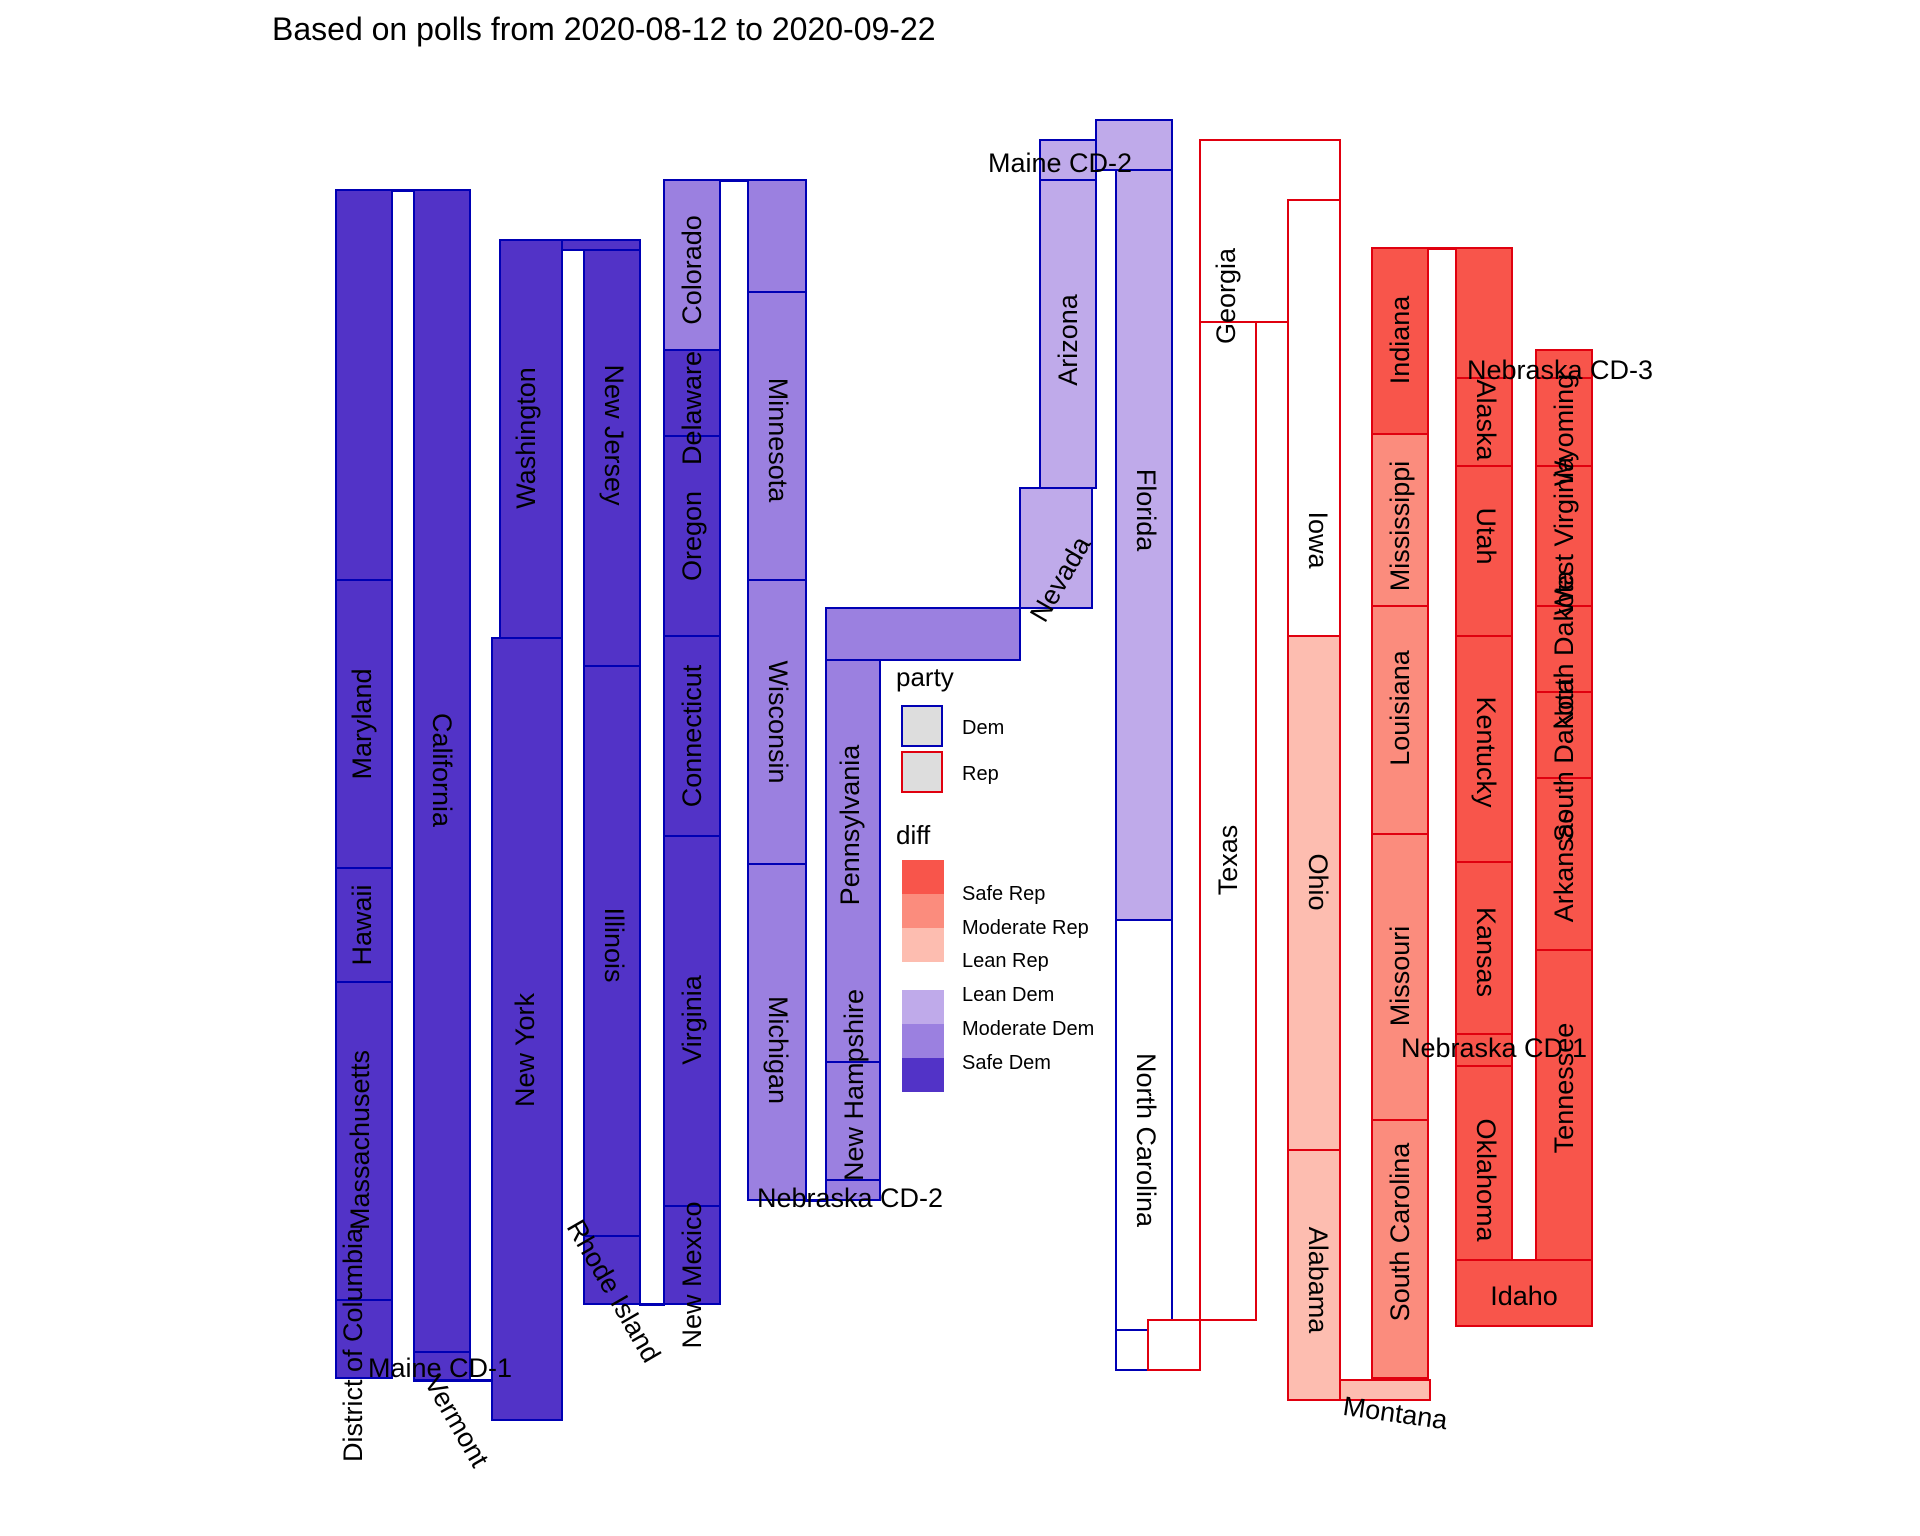  What do you see at coordinates (1400, 520) in the screenshot?
I see `segment-mississippi` at bounding box center [1400, 520].